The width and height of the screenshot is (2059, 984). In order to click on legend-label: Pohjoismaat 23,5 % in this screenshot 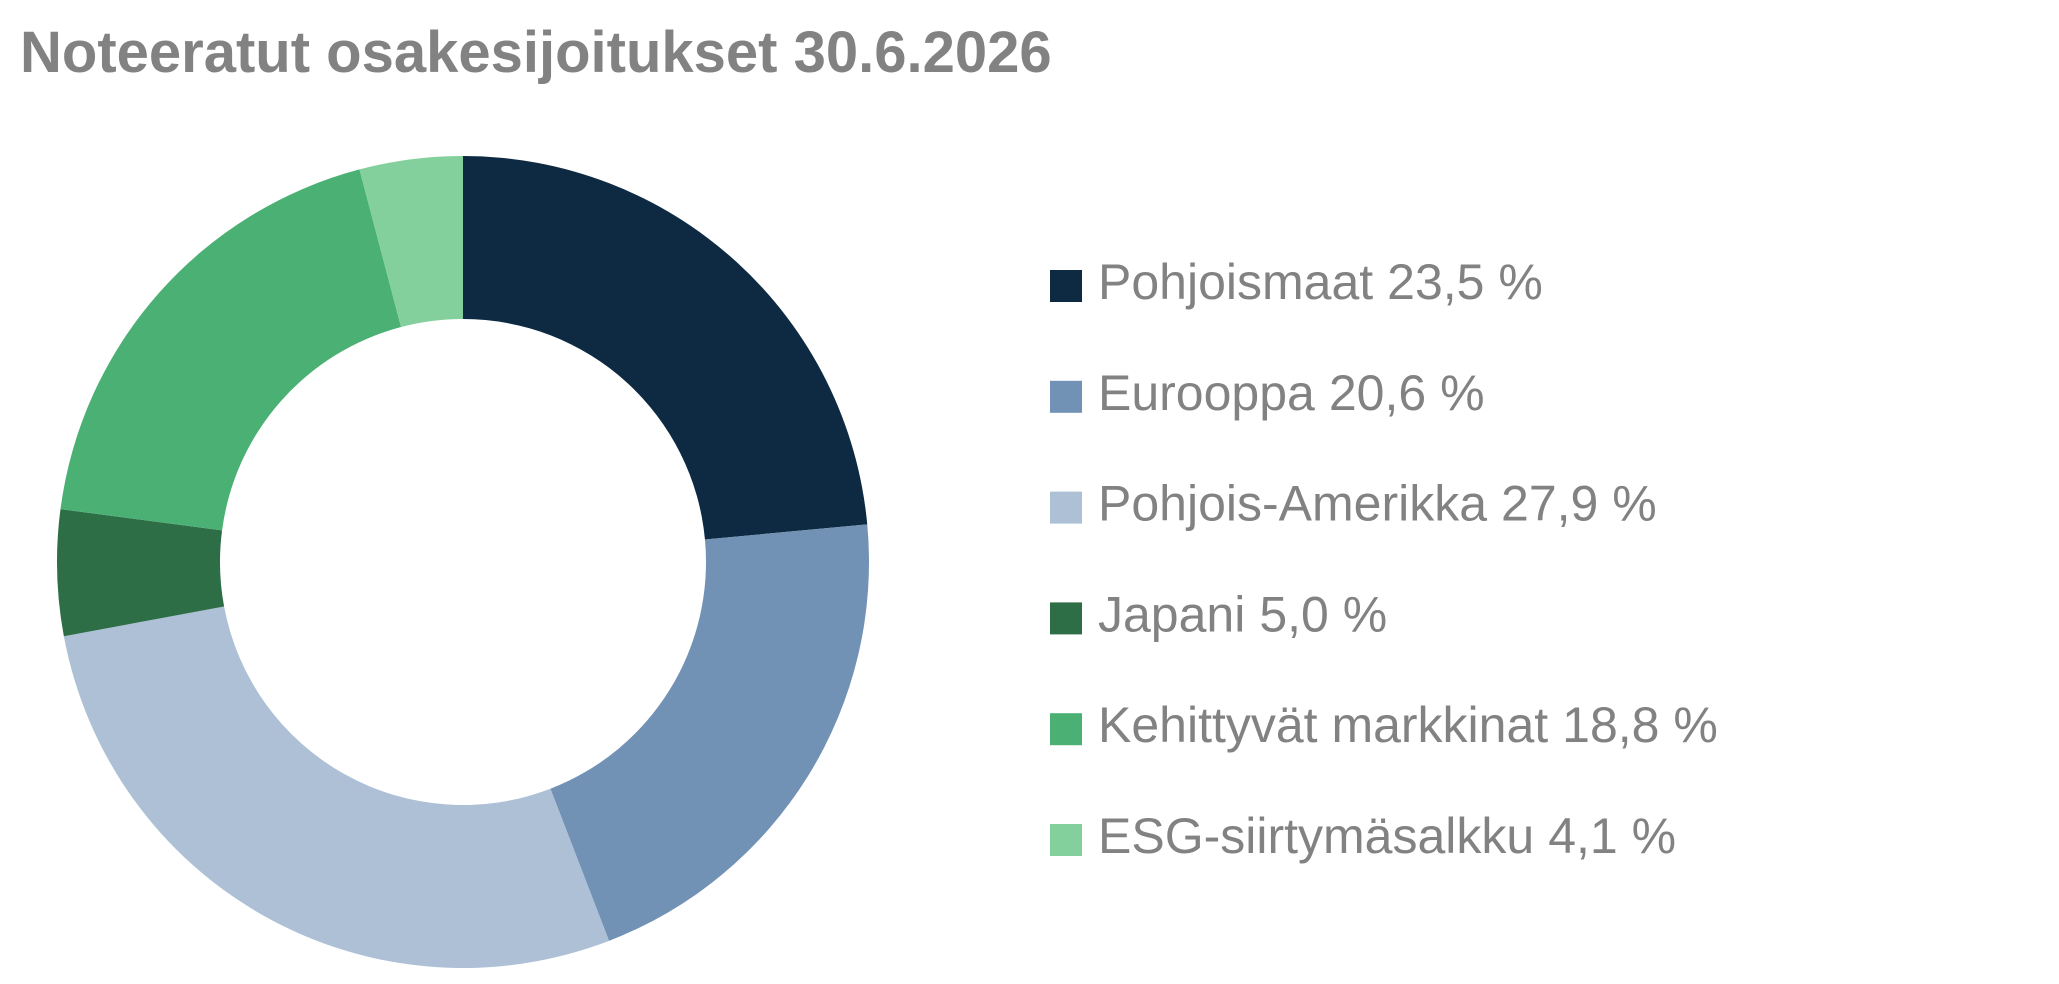, I will do `click(1320, 282)`.